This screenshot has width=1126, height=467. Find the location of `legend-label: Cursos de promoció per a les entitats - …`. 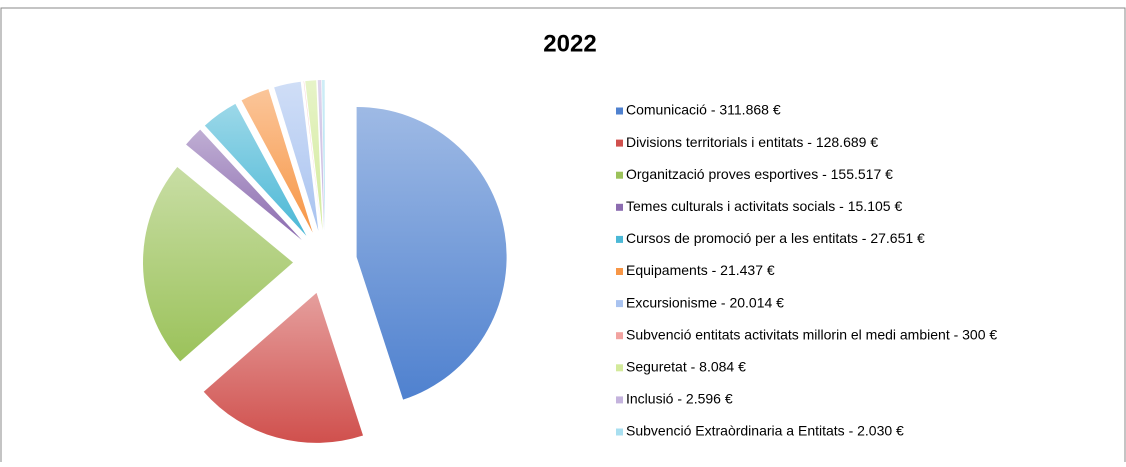

legend-label: Cursos de promoció per a les entitats - … is located at coordinates (775, 238).